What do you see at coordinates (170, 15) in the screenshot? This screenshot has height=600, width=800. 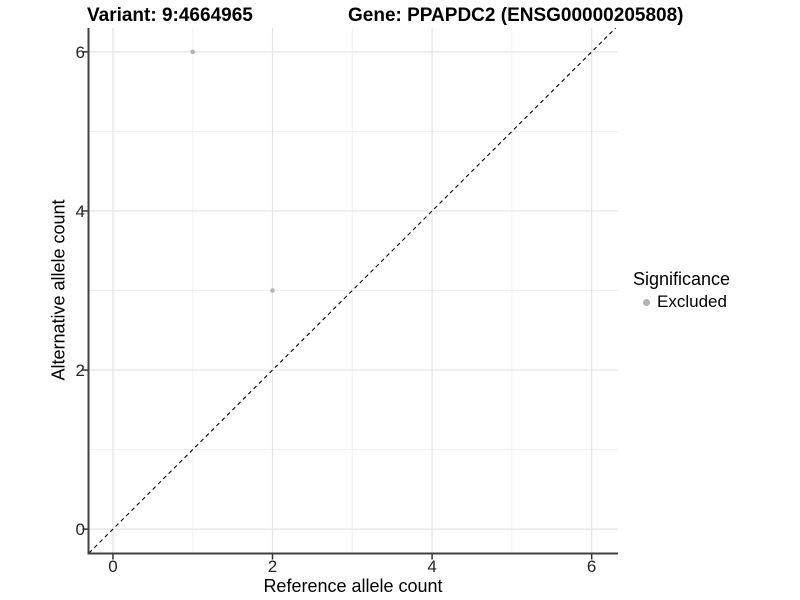 I see `variant-title: Variant: 9:4664965` at bounding box center [170, 15].